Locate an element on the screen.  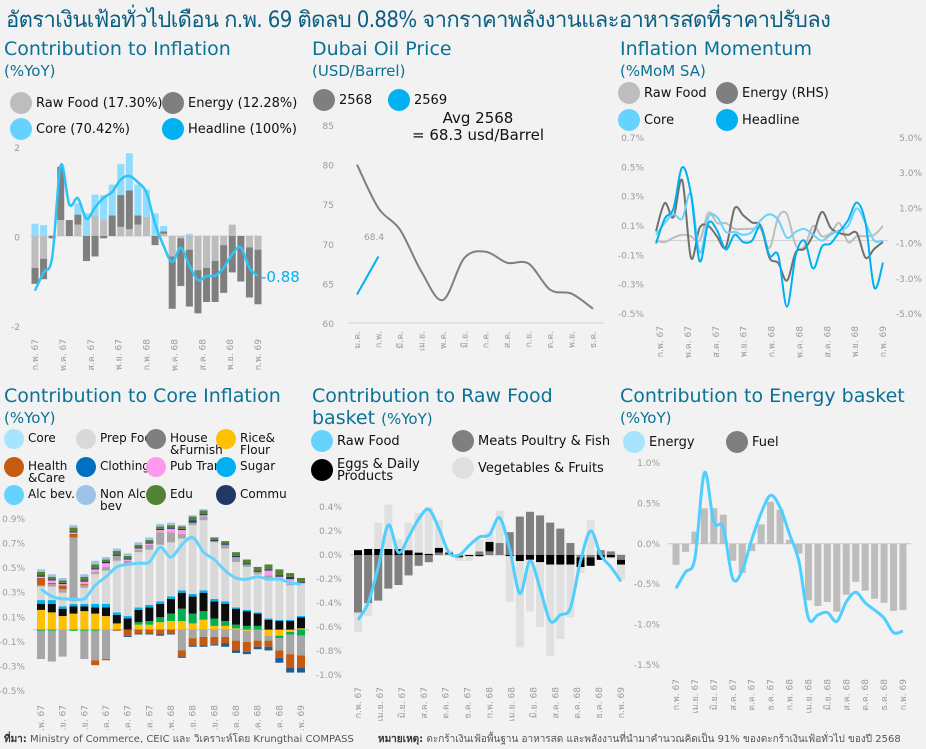
legend-label: Pub Trans is located at coordinates (199, 466).